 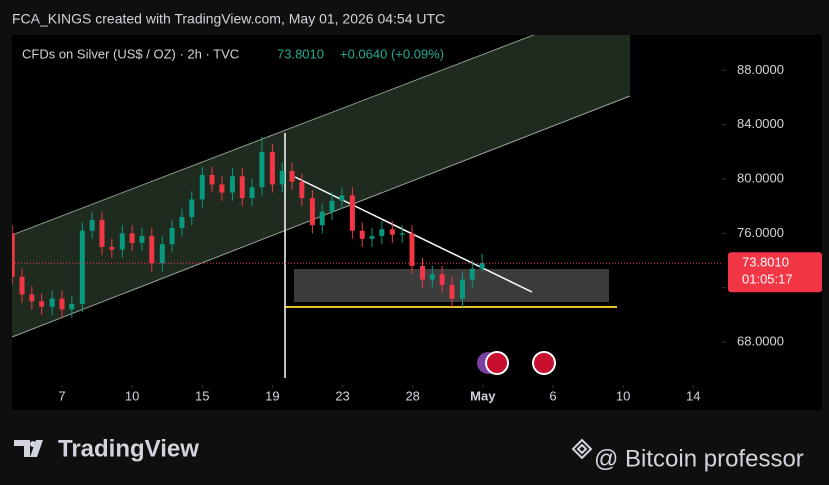 I want to click on x-tick-label: 19, so click(x=272, y=395).